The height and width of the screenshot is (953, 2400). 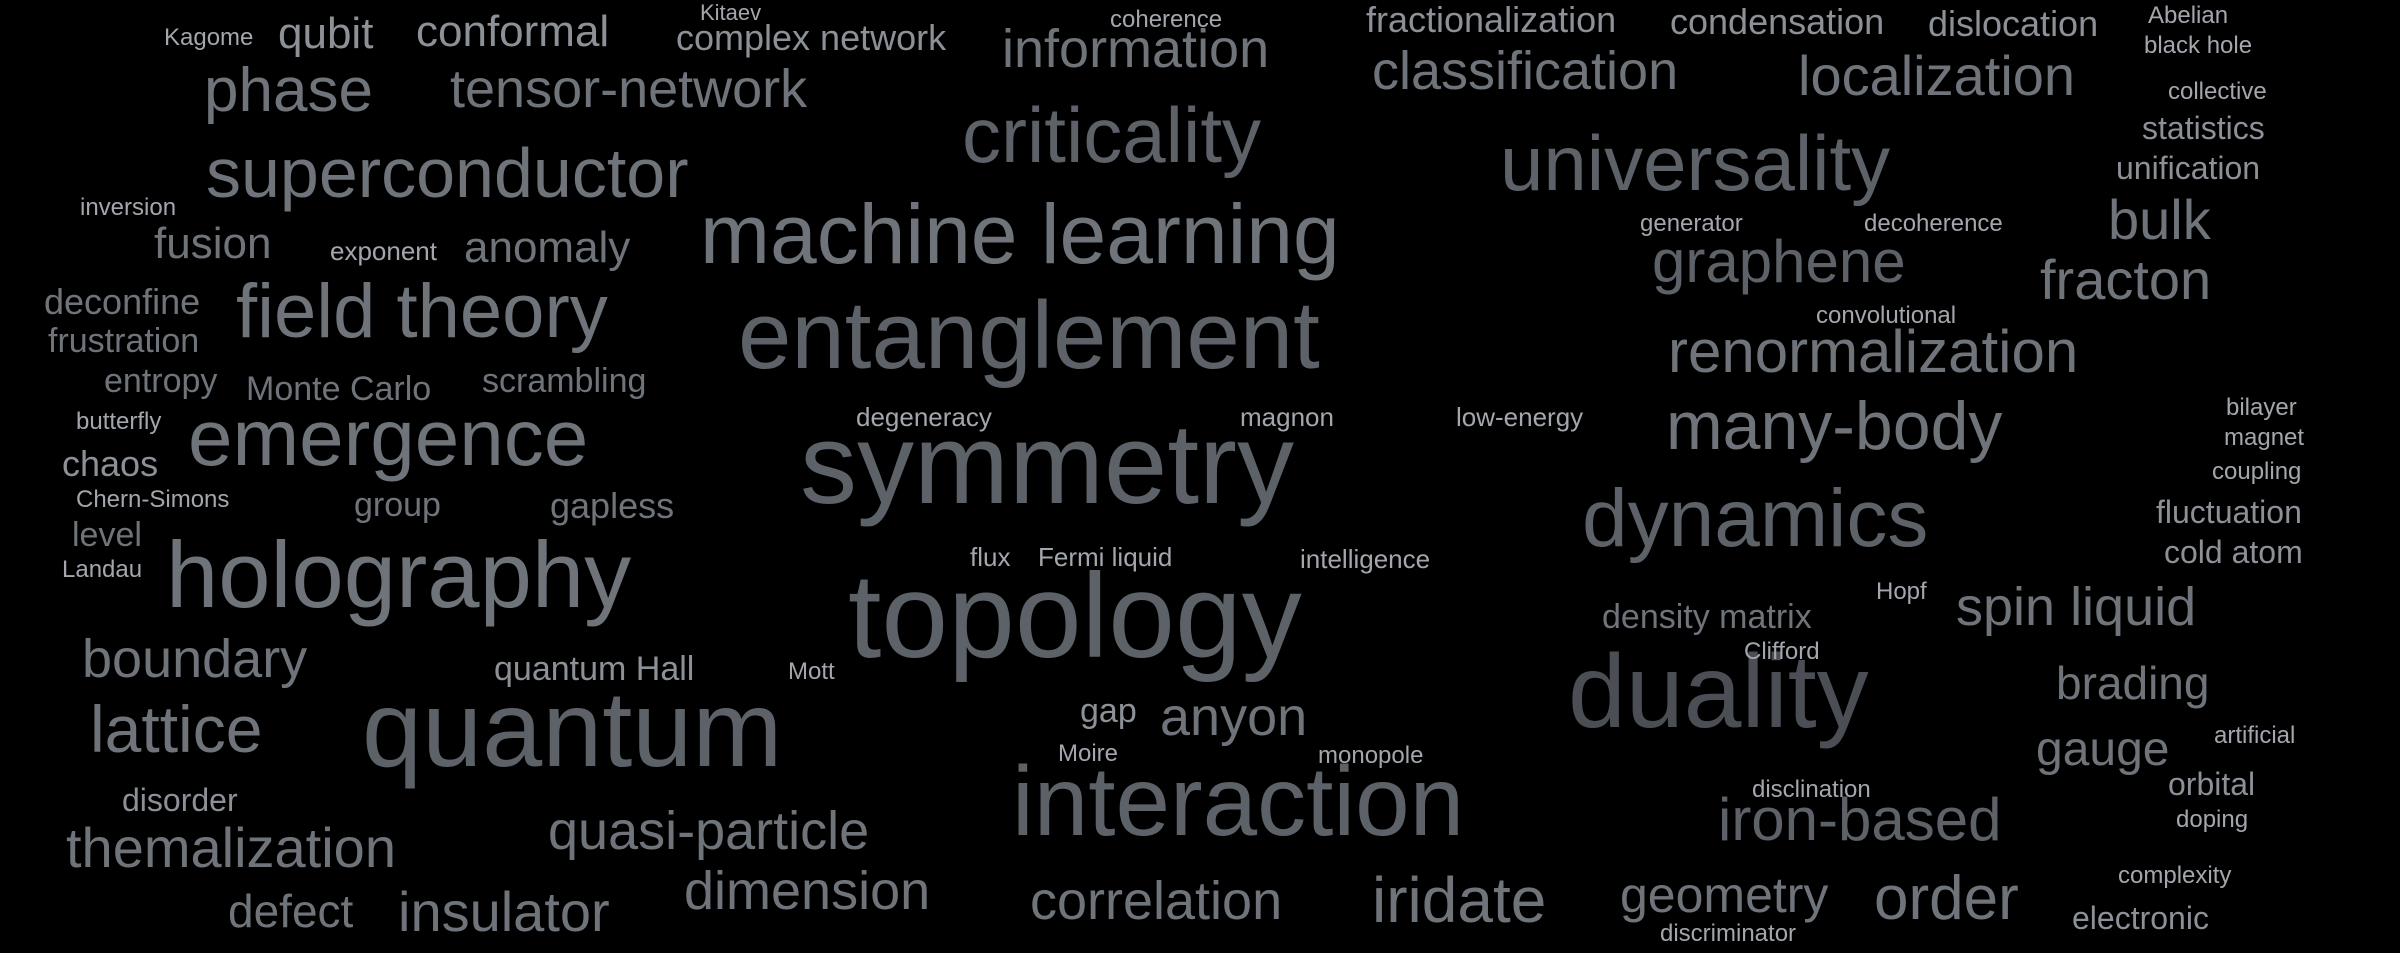 What do you see at coordinates (119, 421) in the screenshot?
I see `word-butterfly: butterfly` at bounding box center [119, 421].